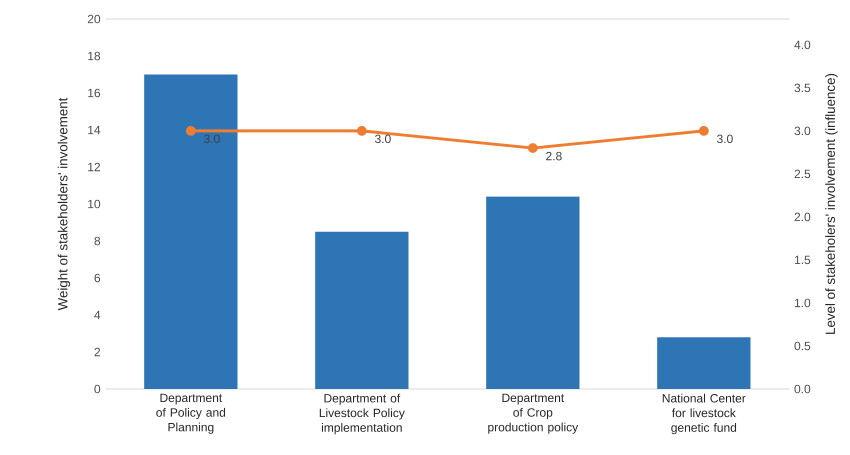  What do you see at coordinates (802, 217) in the screenshot?
I see `y2-tick-label: 2.0` at bounding box center [802, 217].